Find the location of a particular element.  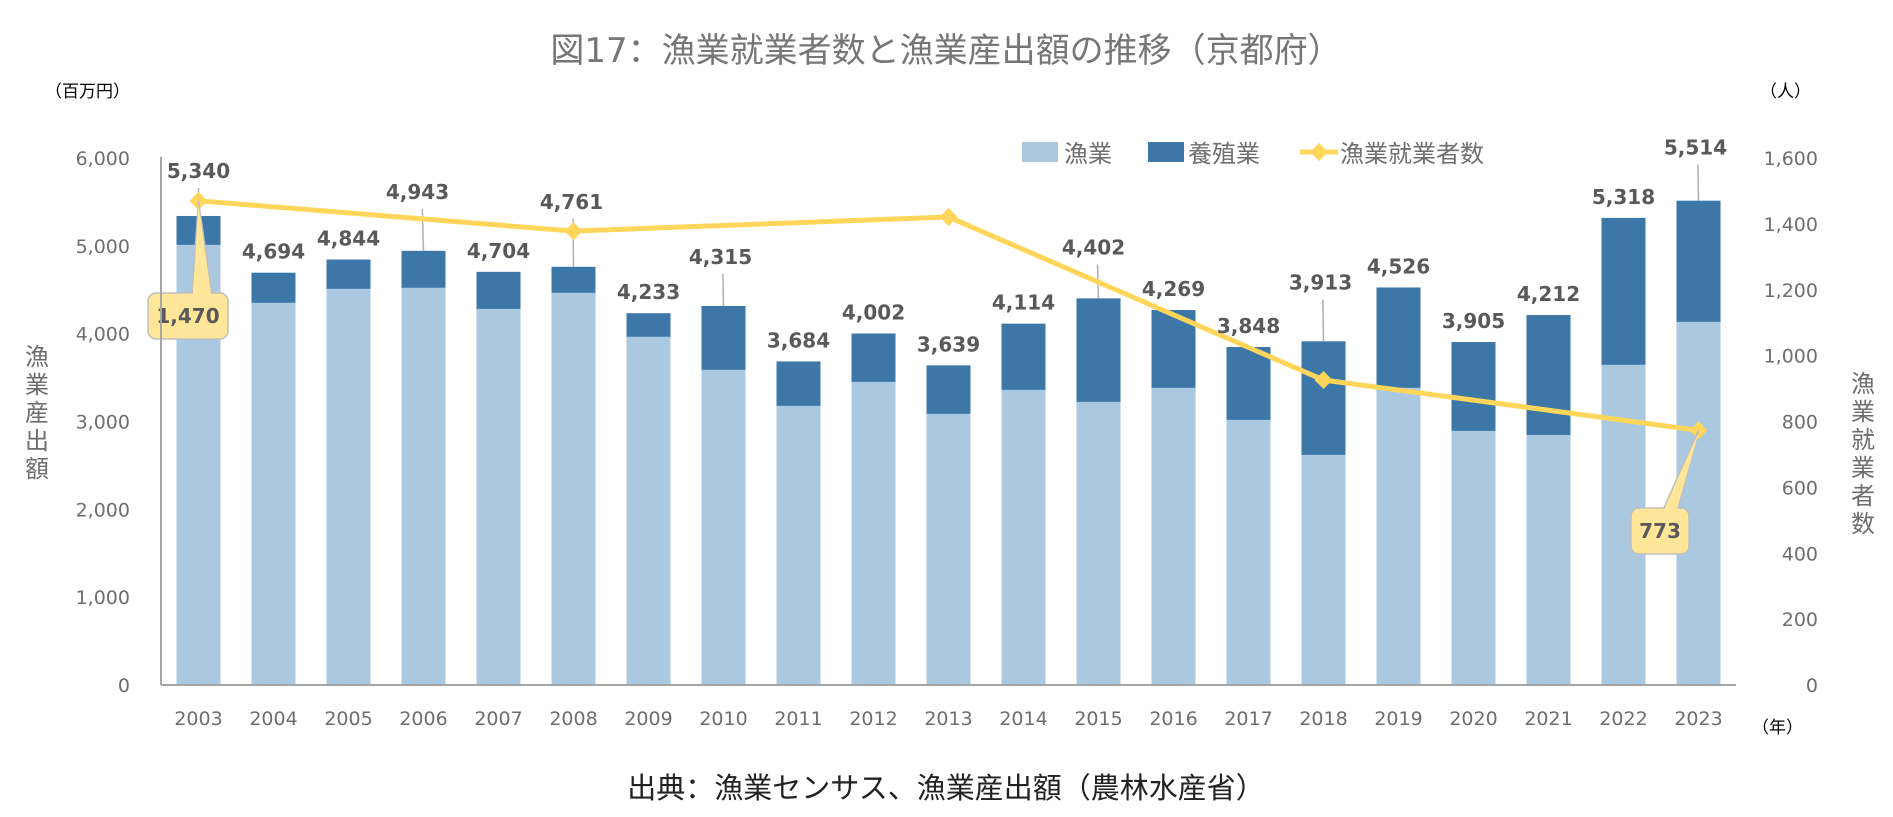

total-label-2017: 3,848 is located at coordinates (1248, 326).